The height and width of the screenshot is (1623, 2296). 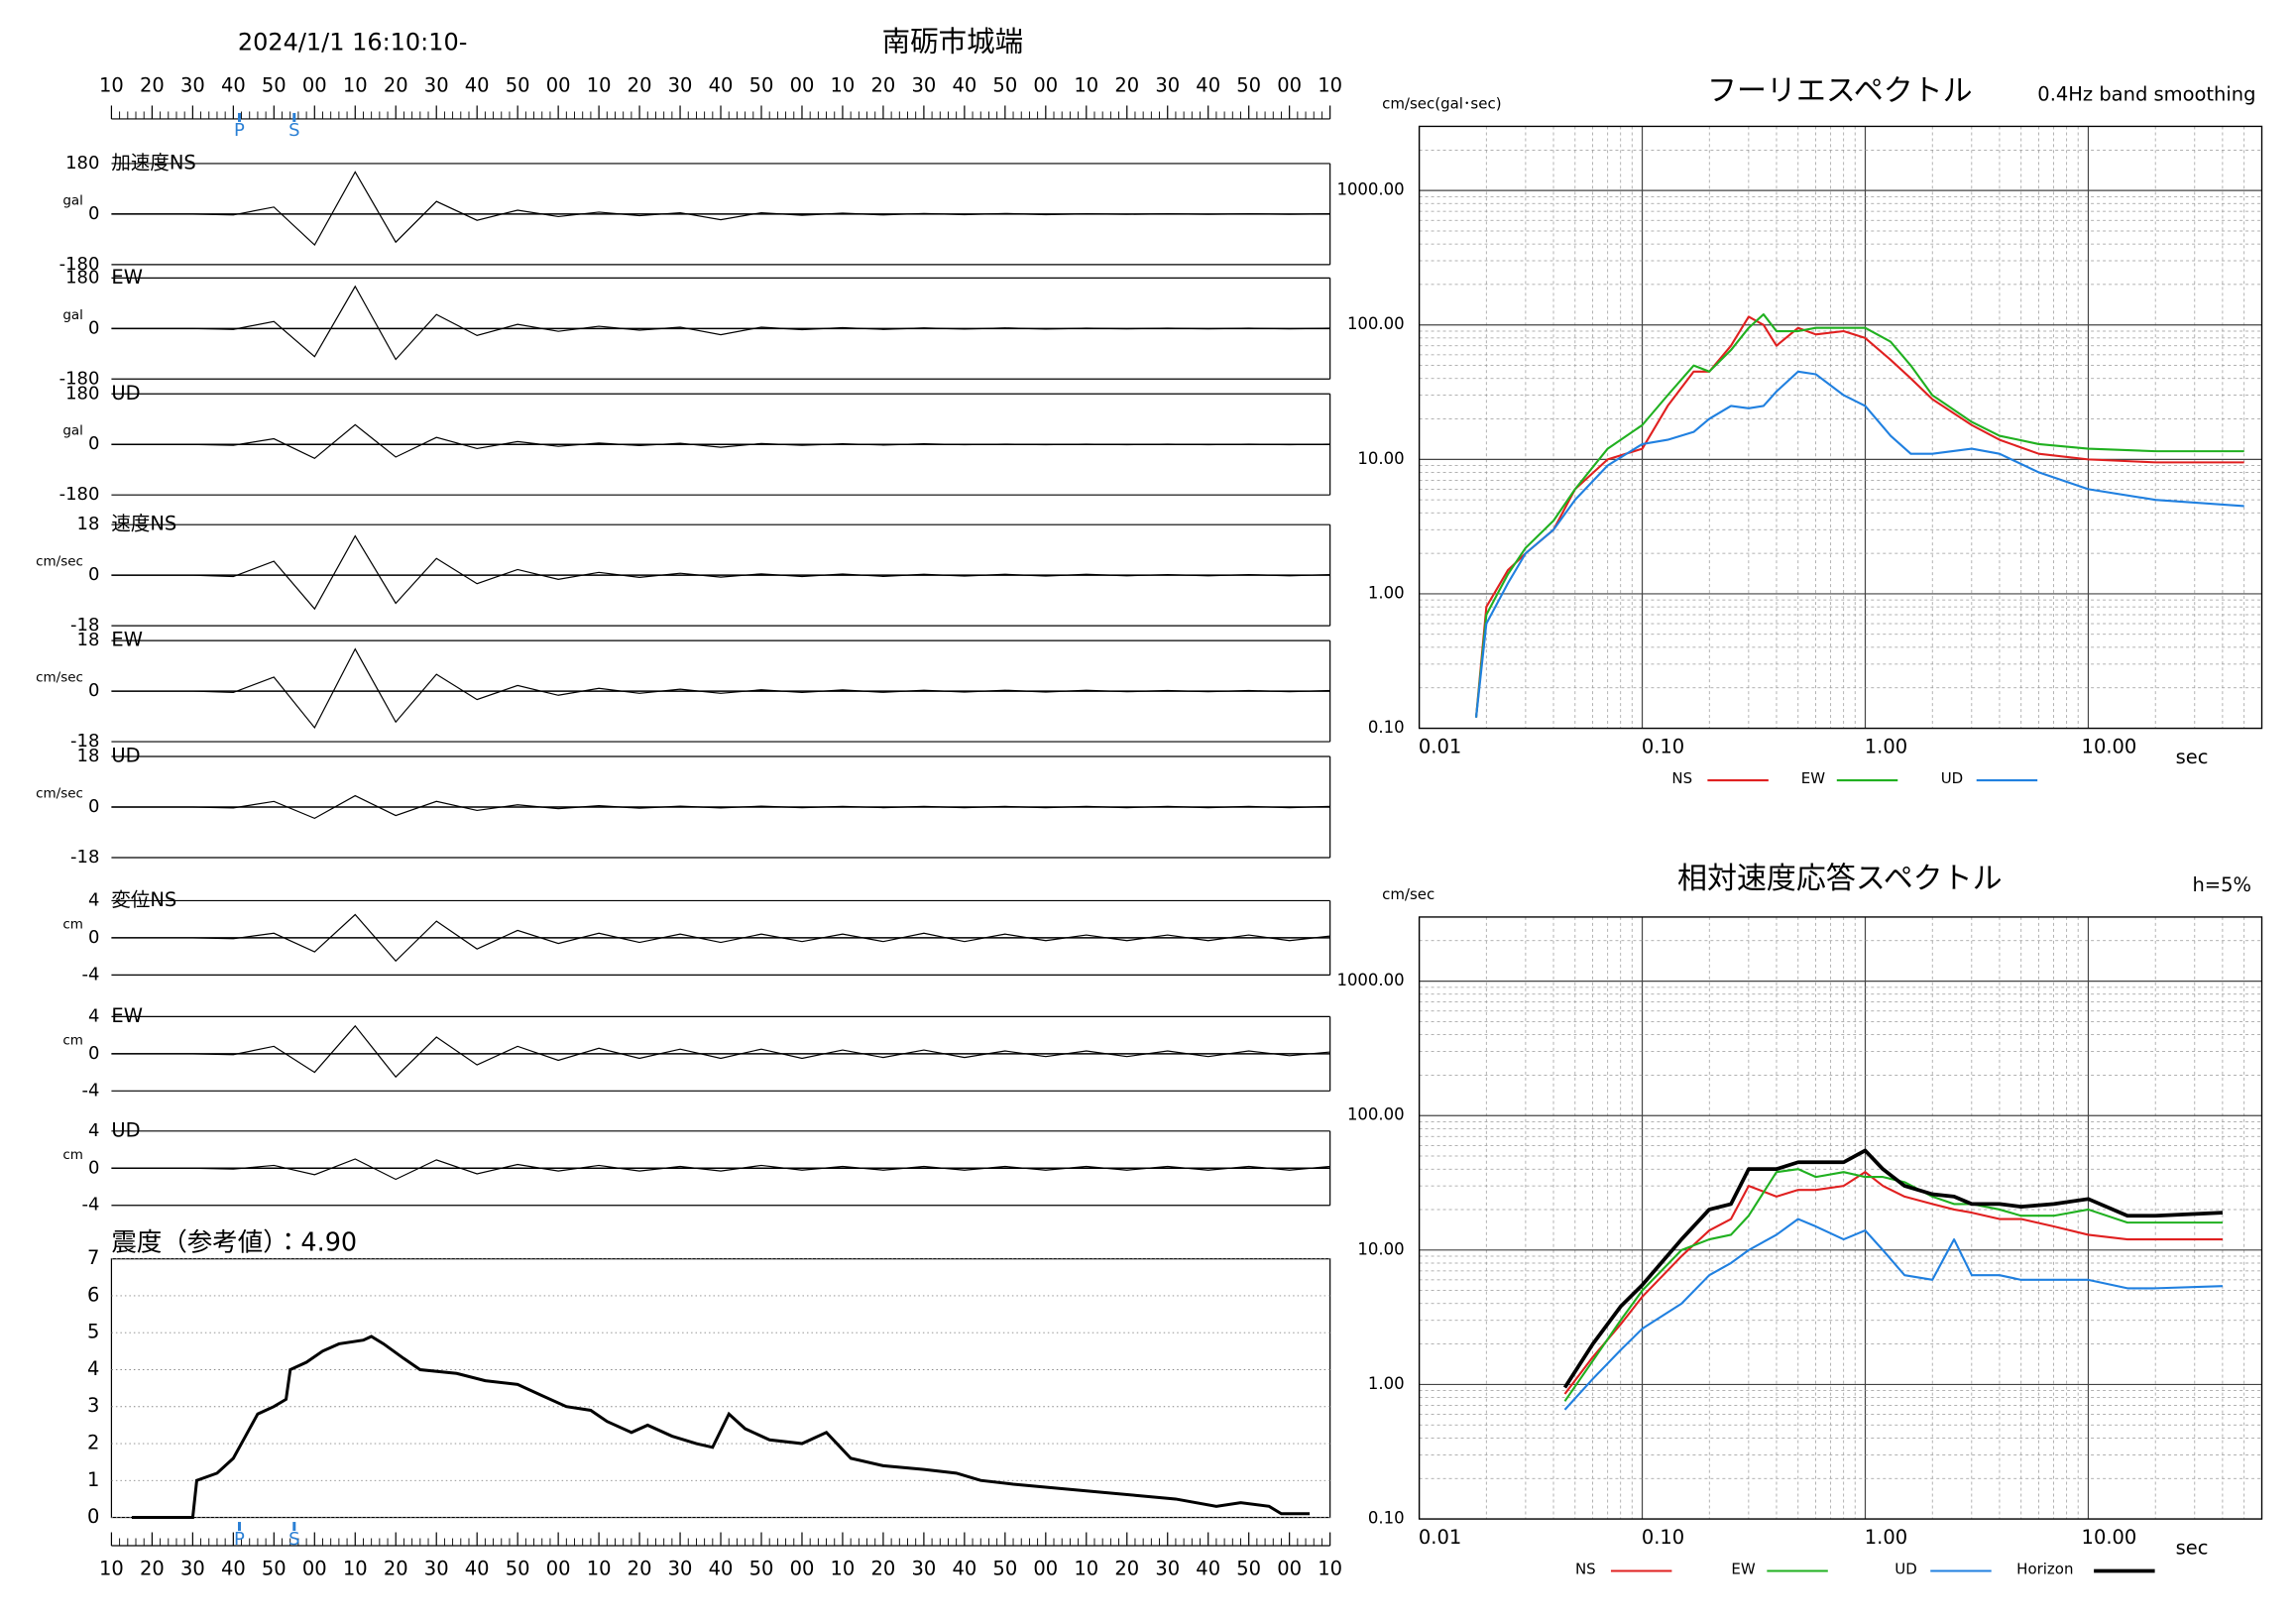 I want to click on x-tick-label: 1.00, so click(x=1886, y=747).